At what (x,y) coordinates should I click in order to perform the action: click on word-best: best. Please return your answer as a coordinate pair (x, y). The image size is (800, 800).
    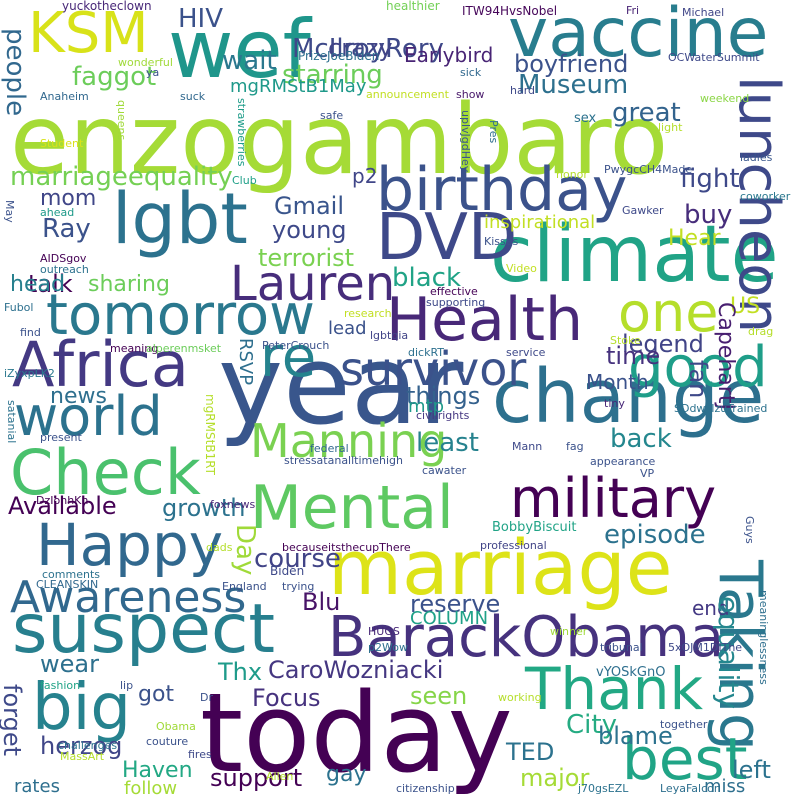
    Looking at the image, I should click on (685, 759).